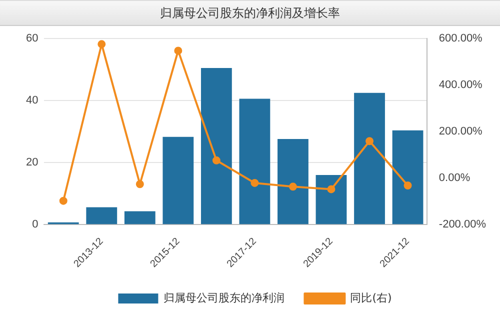 The image size is (500, 314). What do you see at coordinates (35, 224) in the screenshot?
I see `y-tick-label: 0` at bounding box center [35, 224].